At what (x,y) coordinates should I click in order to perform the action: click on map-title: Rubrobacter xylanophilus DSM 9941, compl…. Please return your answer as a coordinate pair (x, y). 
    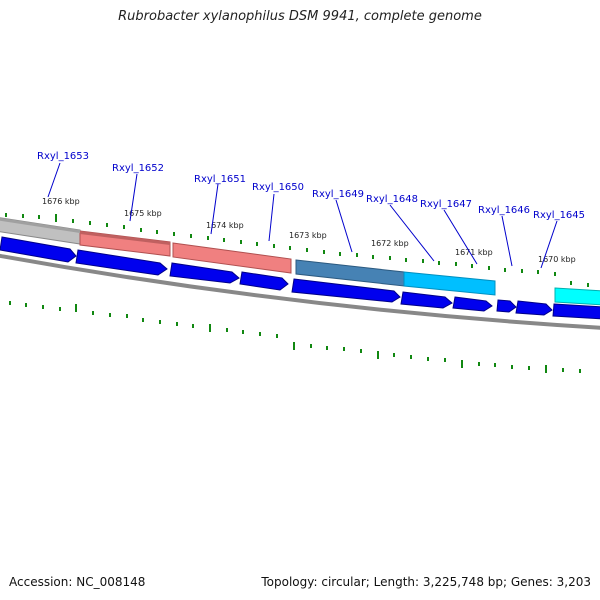
    Looking at the image, I should click on (300, 16).